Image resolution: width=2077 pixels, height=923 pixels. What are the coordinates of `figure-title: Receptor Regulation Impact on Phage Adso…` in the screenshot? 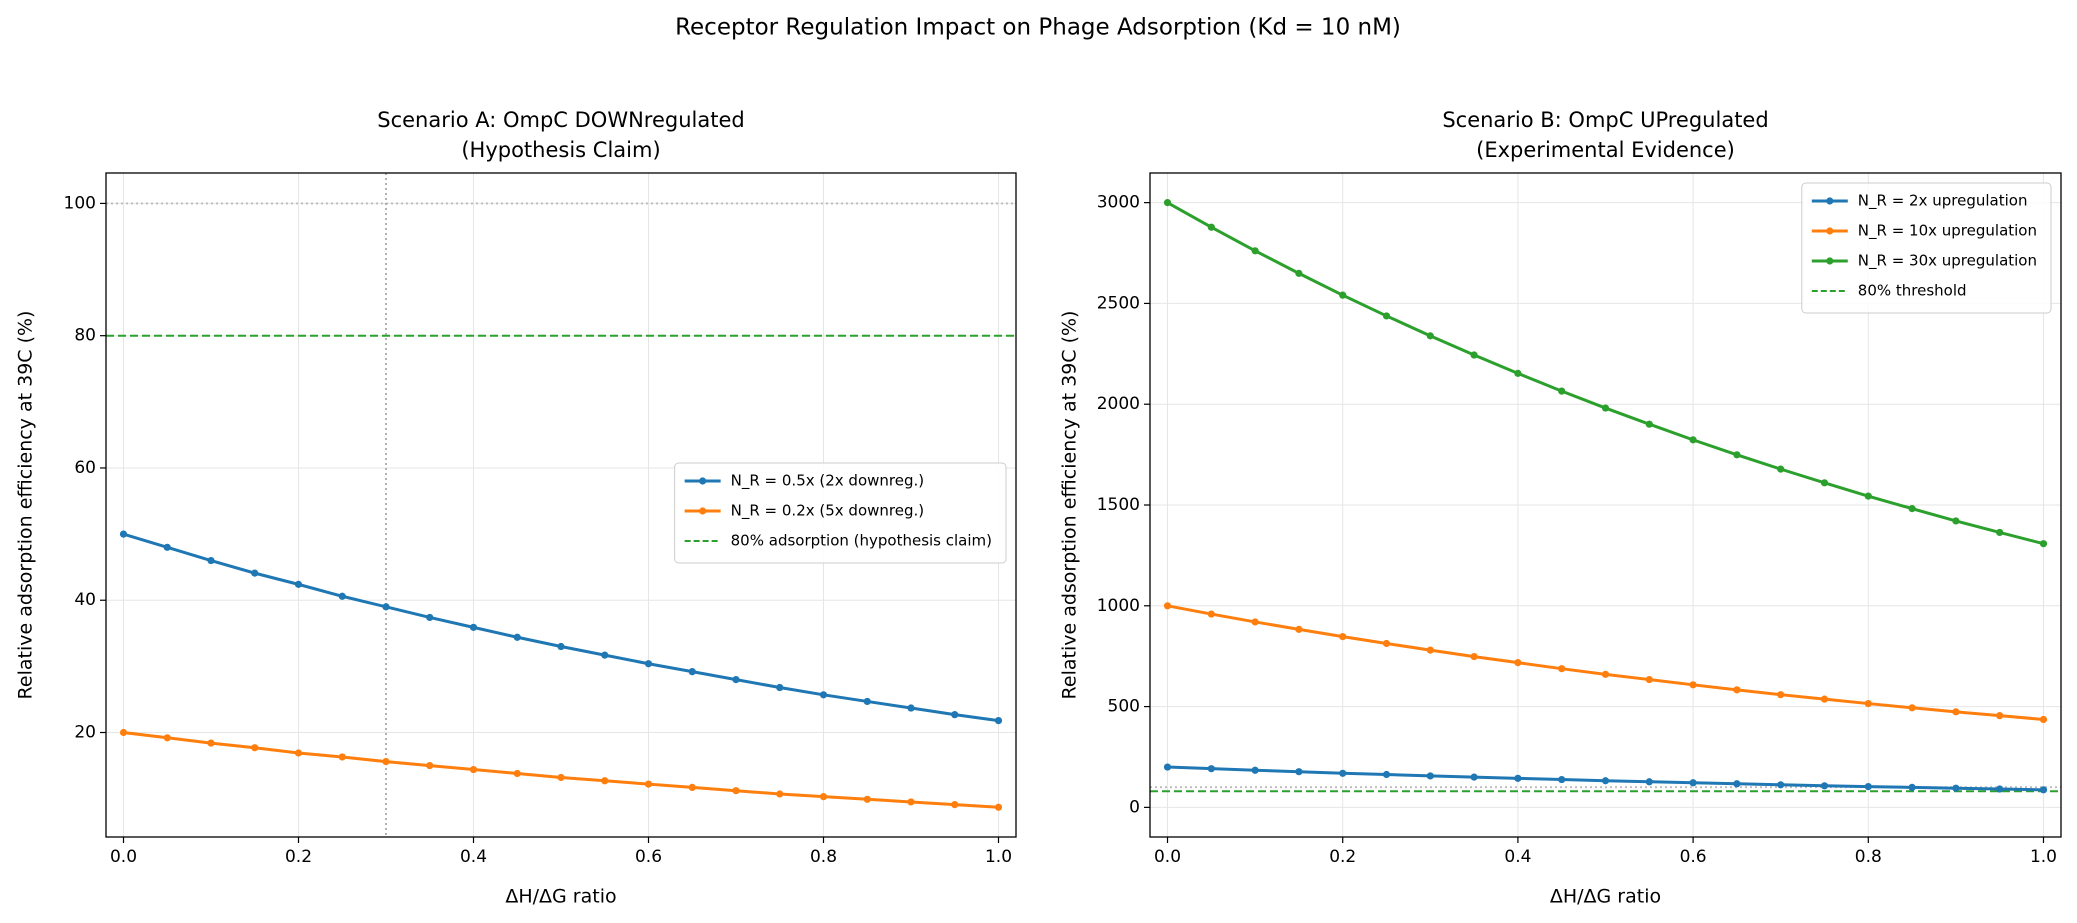 It's located at (1038, 28).